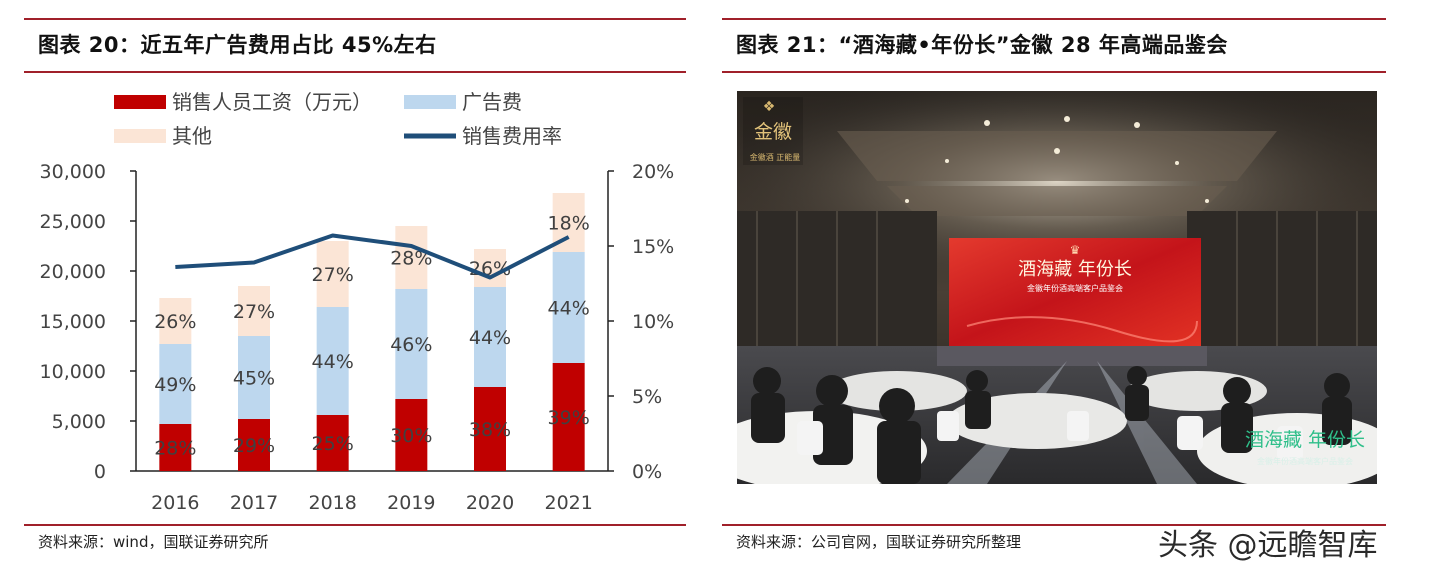  I want to click on legend-item: 其他, so click(163, 136).